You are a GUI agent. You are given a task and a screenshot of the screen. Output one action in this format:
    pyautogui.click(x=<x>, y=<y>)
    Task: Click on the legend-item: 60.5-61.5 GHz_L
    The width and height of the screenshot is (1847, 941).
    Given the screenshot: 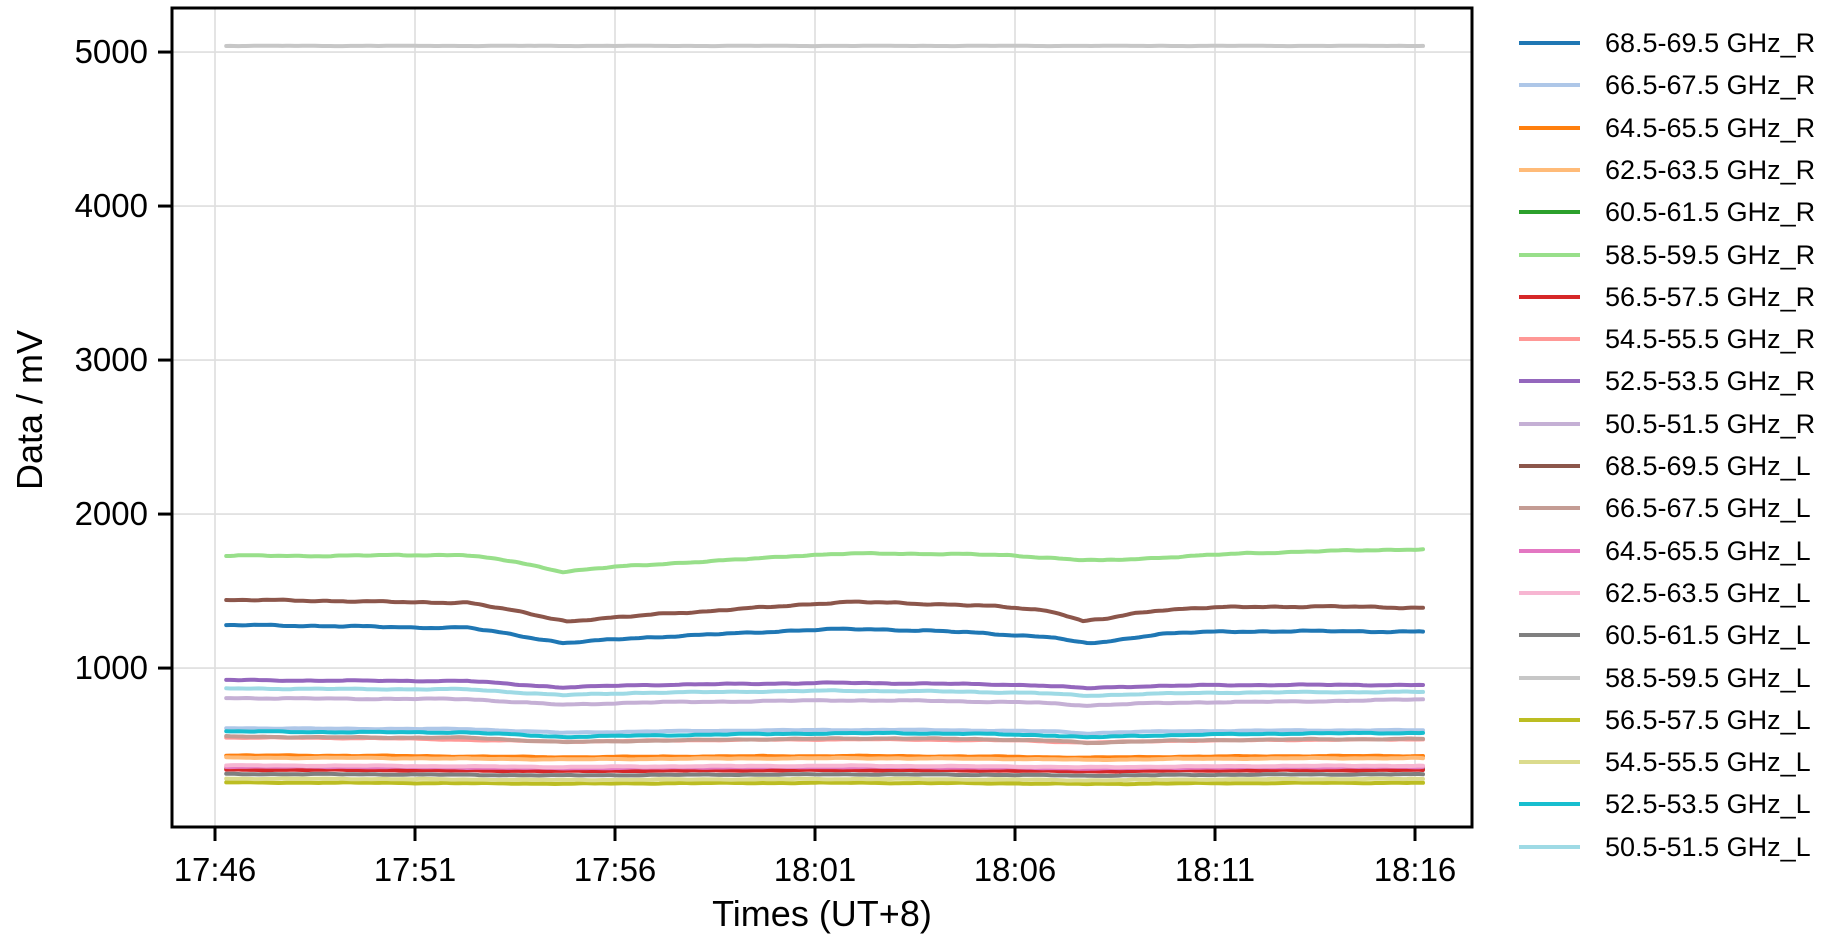 What is the action you would take?
    pyautogui.click(x=1665, y=635)
    